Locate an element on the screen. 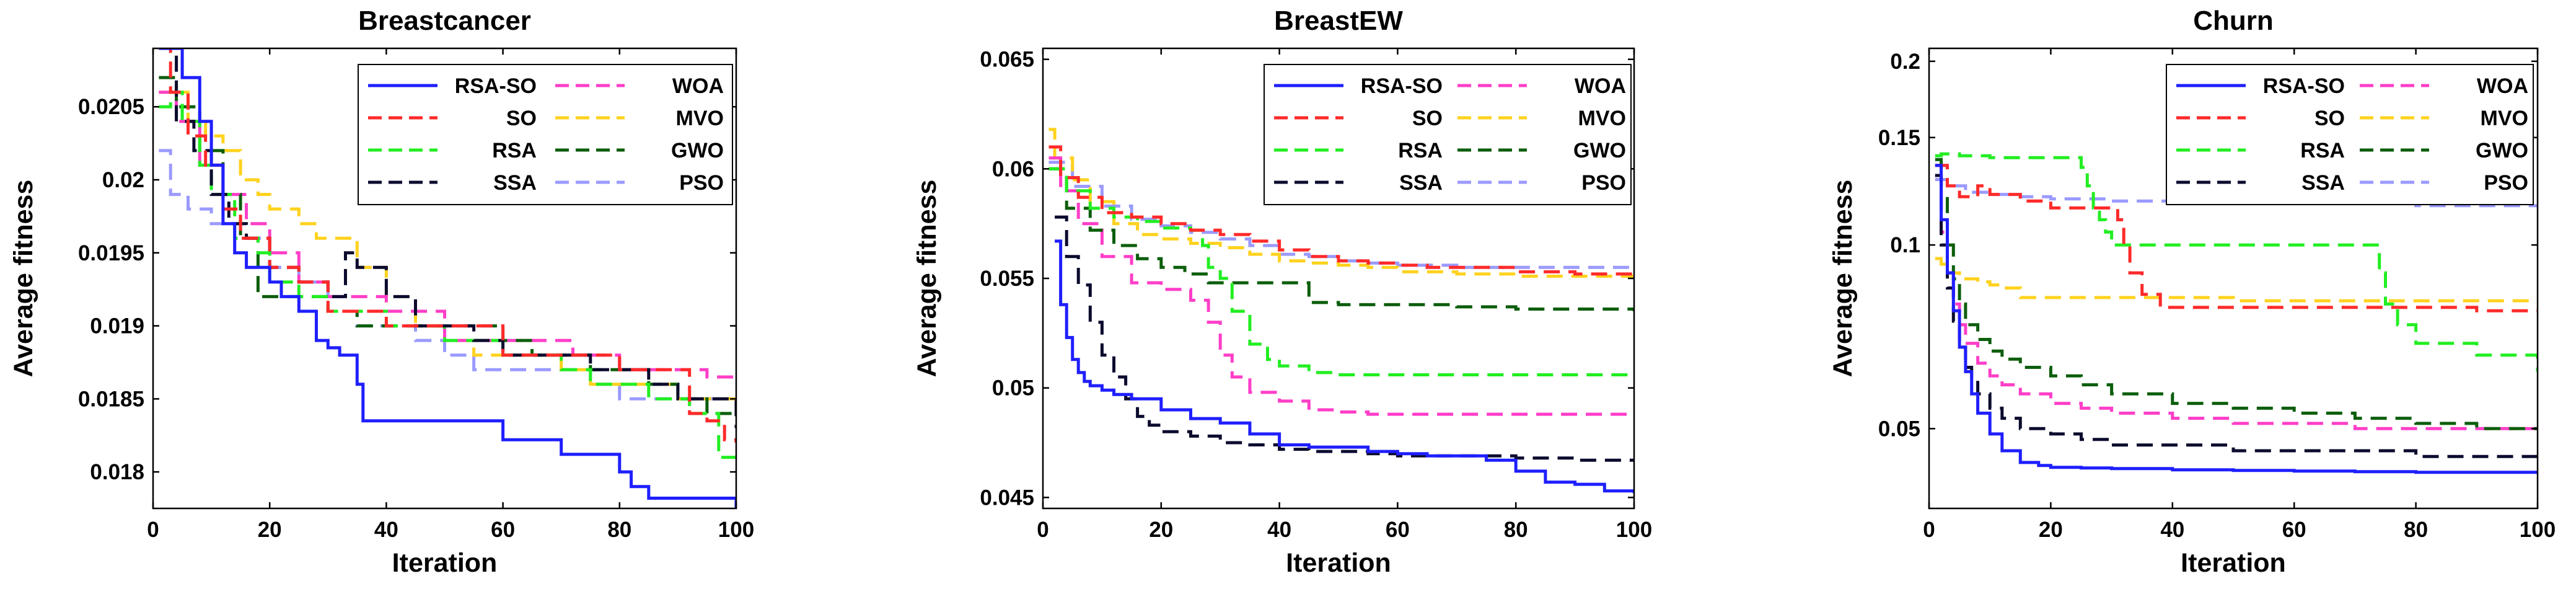 Image resolution: width=2576 pixels, height=607 pixels. y-tick-label: 0.15 is located at coordinates (1899, 138).